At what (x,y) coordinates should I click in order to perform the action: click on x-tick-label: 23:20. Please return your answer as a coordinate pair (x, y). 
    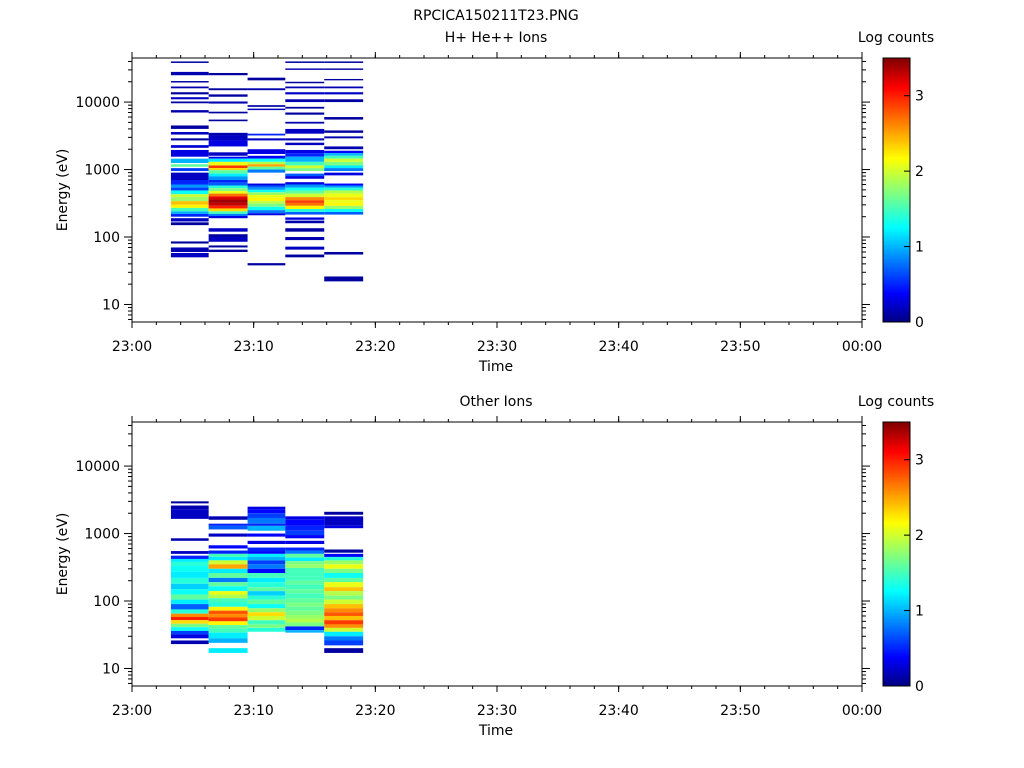
    Looking at the image, I should click on (375, 347).